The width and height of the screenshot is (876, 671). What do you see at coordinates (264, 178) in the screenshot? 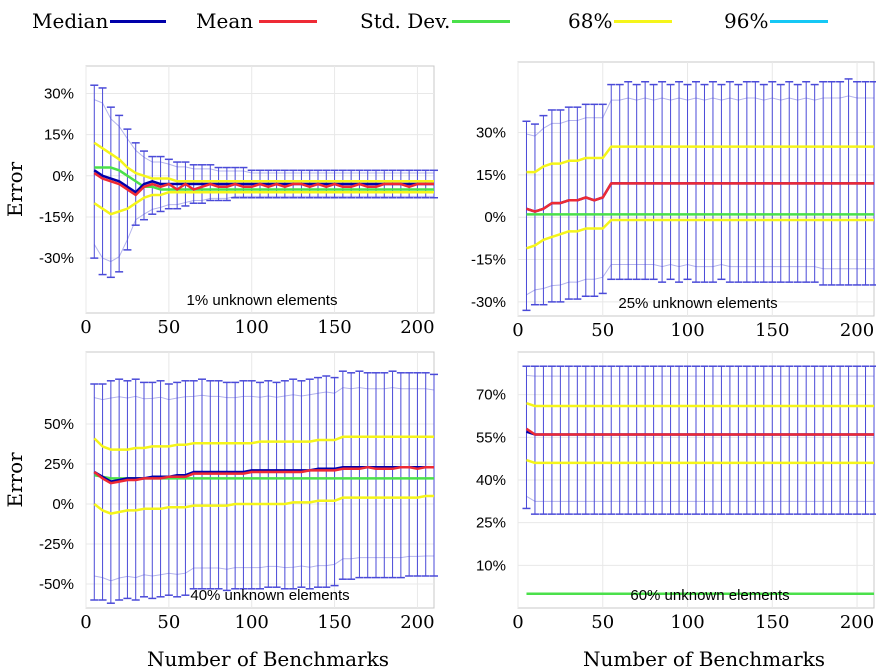
I see `series-line-std-dev` at bounding box center [264, 178].